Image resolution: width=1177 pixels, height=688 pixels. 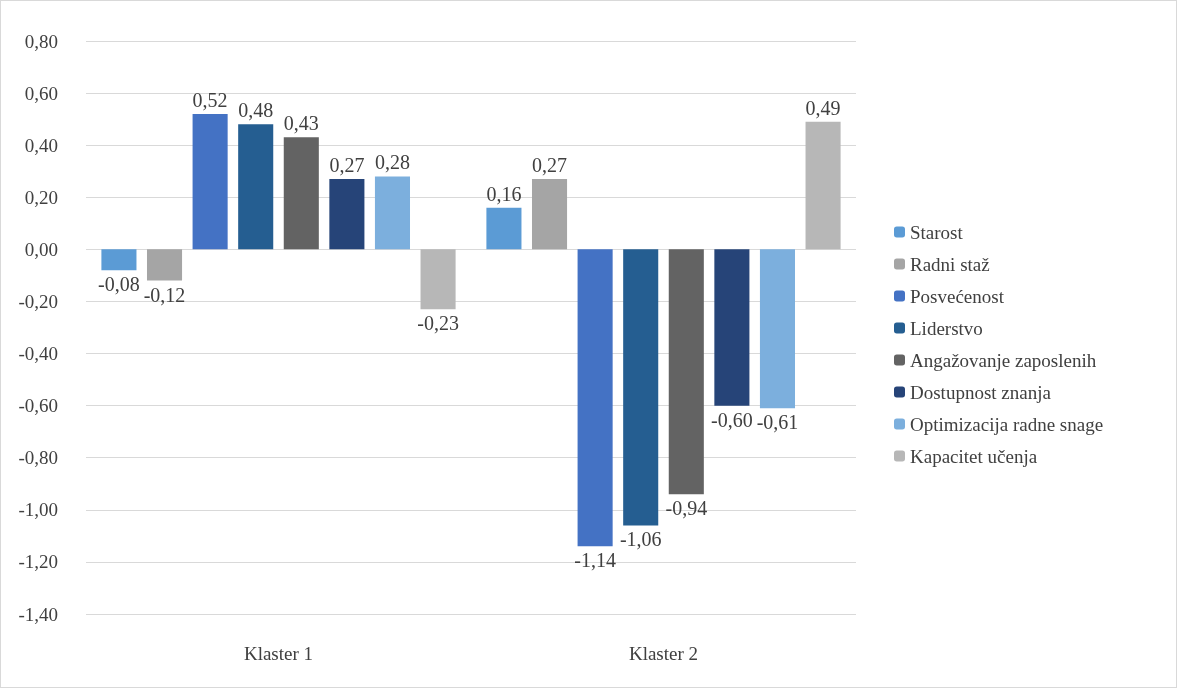 What do you see at coordinates (38, 562) in the screenshot?
I see `y-tick-label: -1,20` at bounding box center [38, 562].